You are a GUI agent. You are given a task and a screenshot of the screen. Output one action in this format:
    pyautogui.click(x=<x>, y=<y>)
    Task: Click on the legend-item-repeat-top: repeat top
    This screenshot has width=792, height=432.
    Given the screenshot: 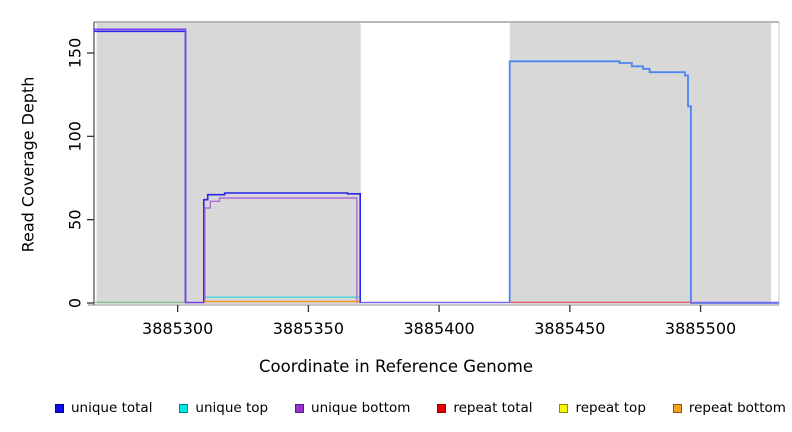 What is the action you would take?
    pyautogui.click(x=602, y=408)
    